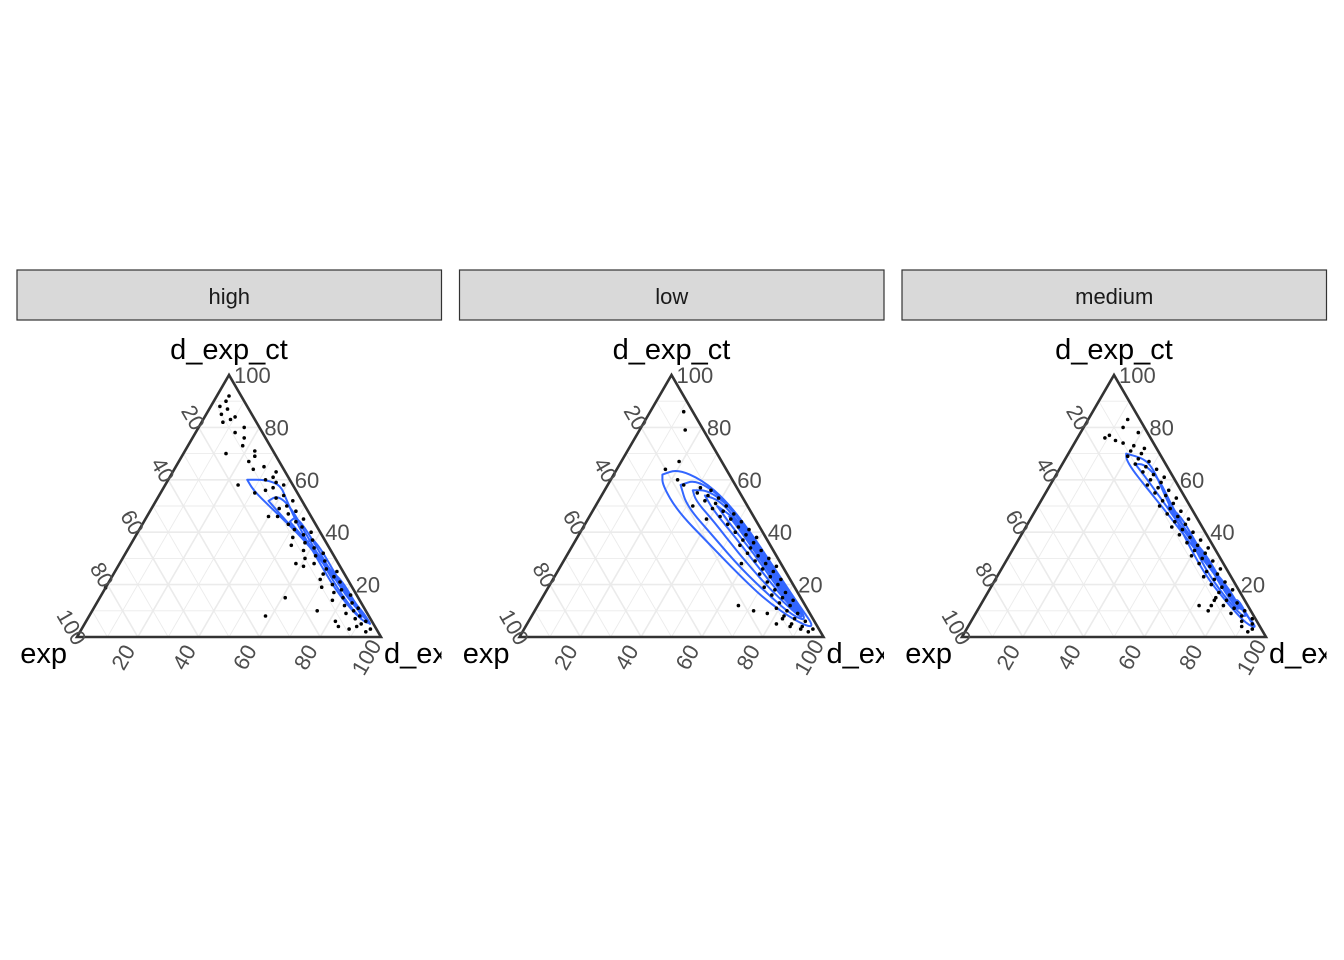 This screenshot has width=1344, height=960. I want to click on facet-strip, so click(671, 295).